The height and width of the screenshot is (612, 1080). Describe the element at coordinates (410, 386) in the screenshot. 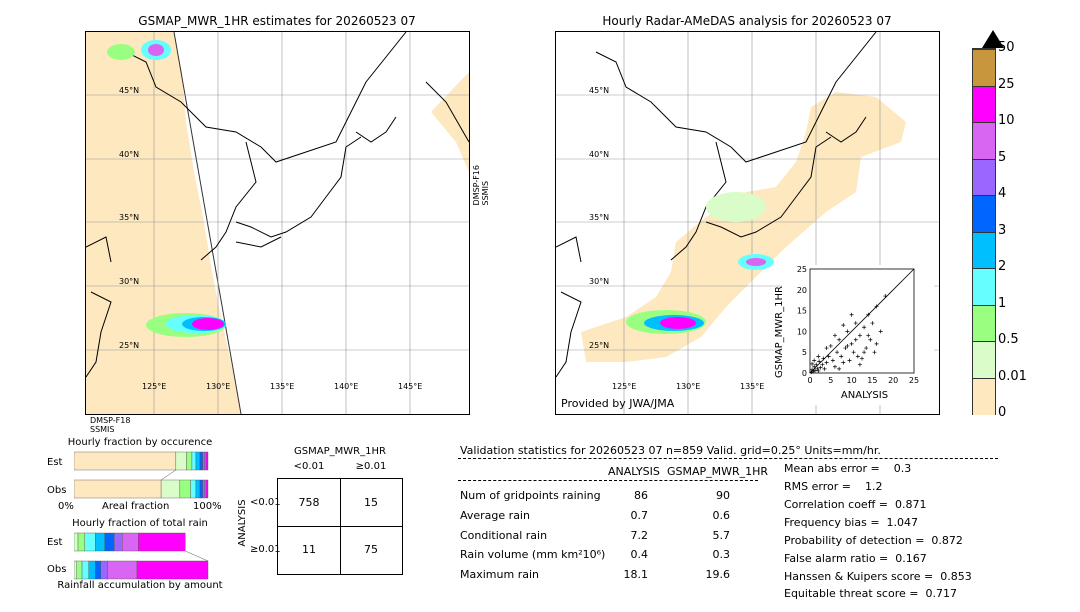

I see `left-lon-145: 145°E` at that location.